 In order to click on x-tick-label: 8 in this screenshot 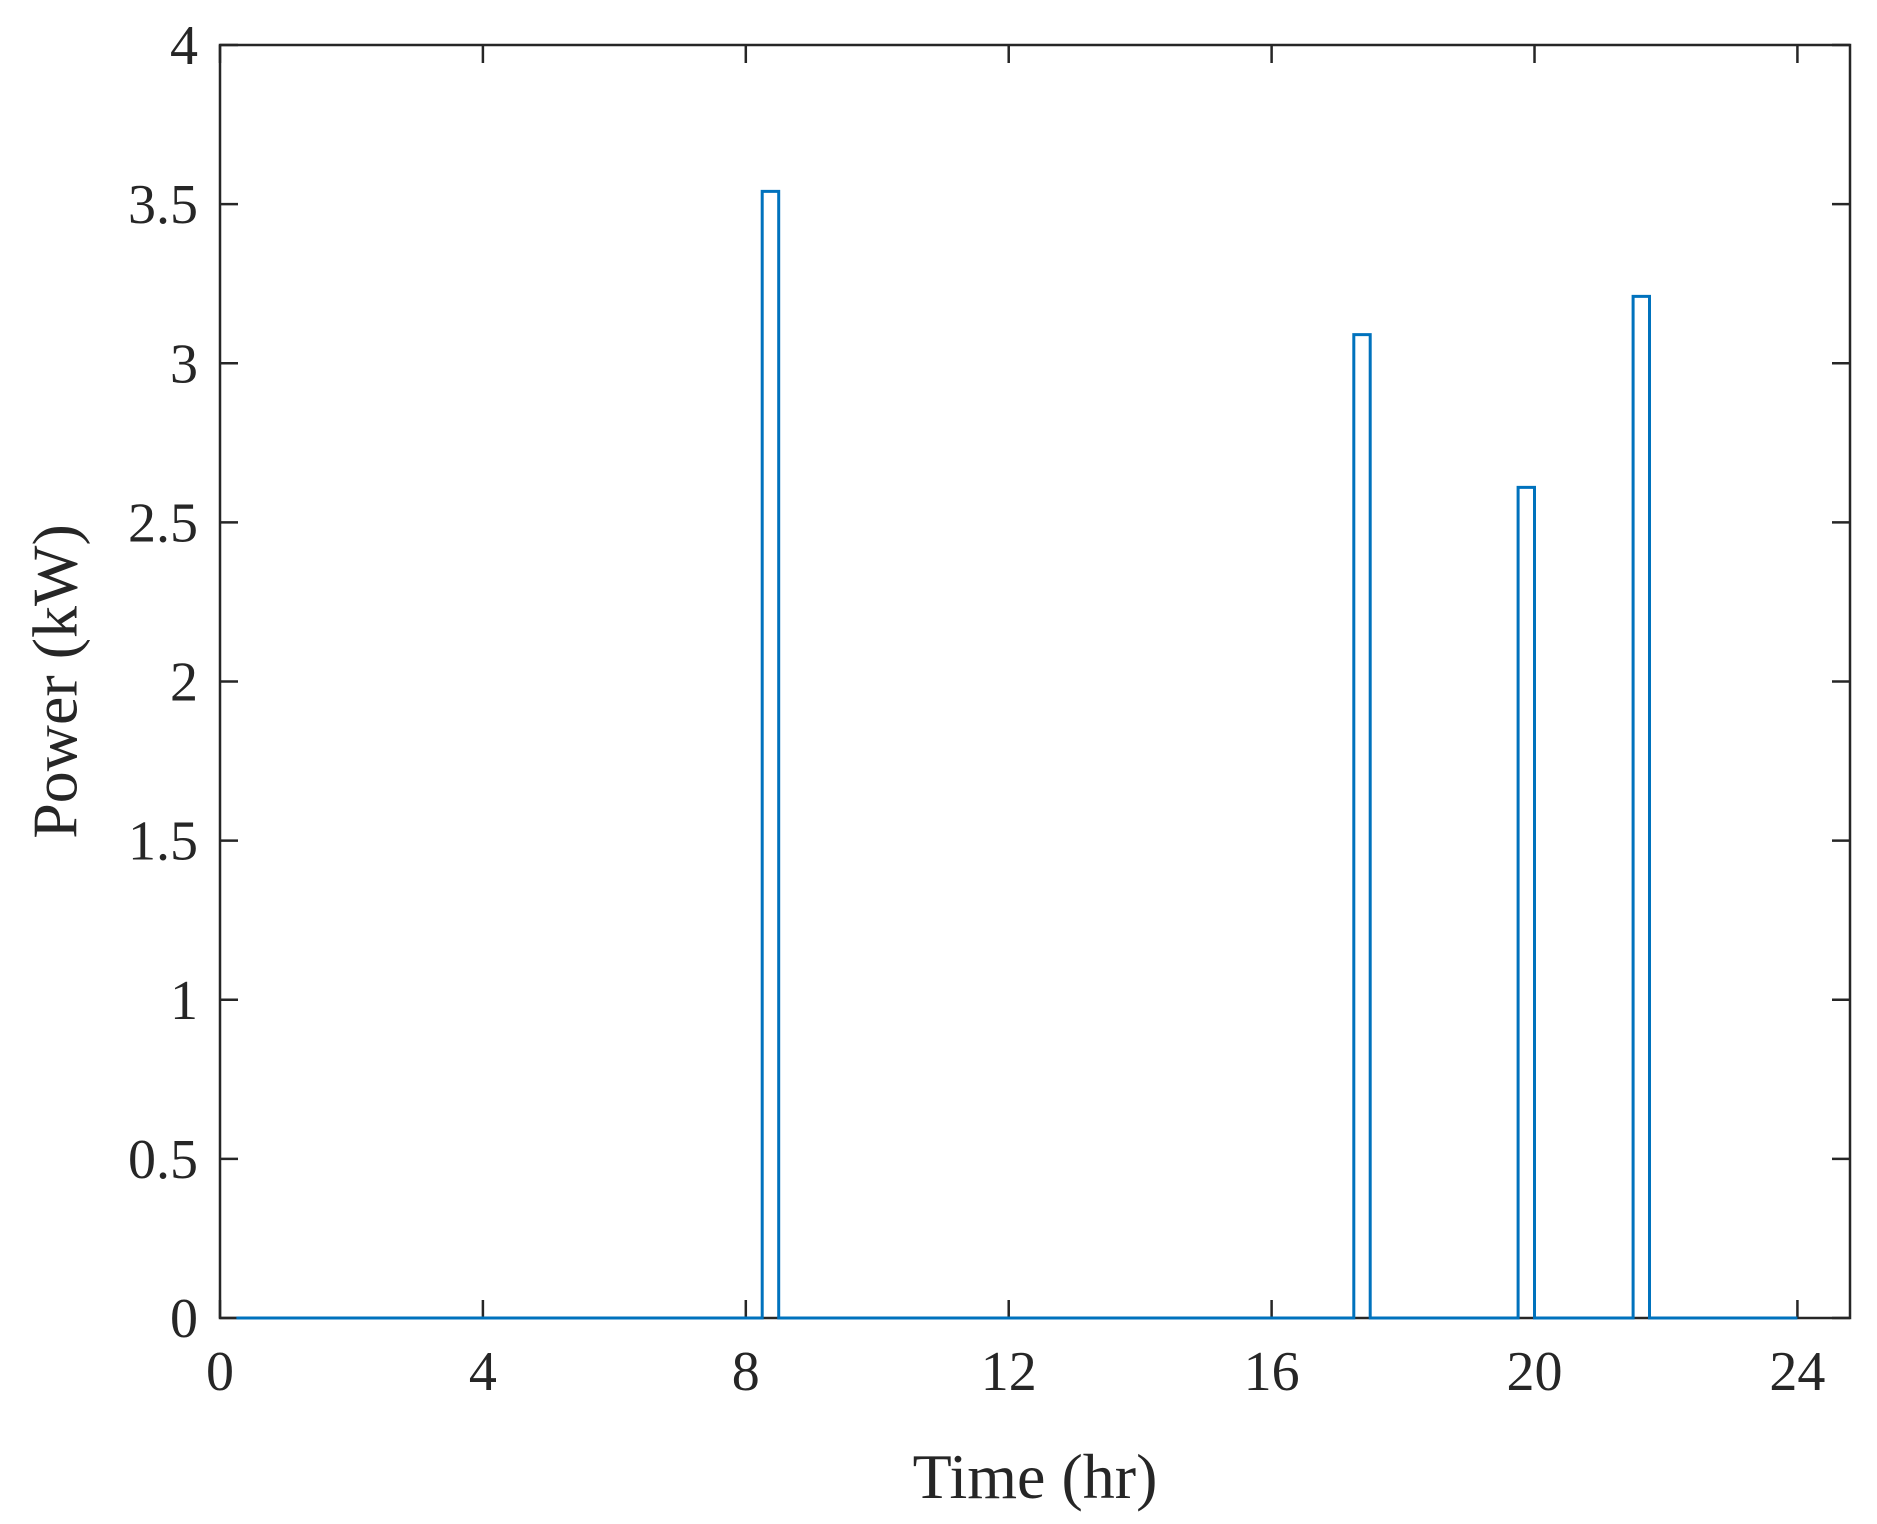, I will do `click(746, 1372)`.